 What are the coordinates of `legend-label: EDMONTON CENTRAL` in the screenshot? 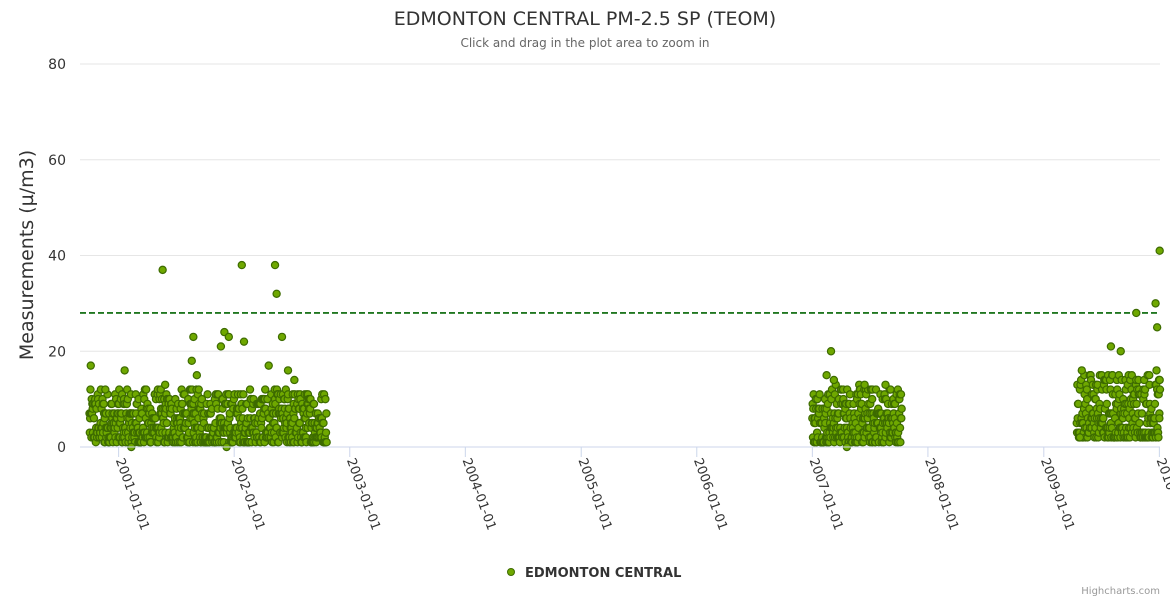 It's located at (603, 573).